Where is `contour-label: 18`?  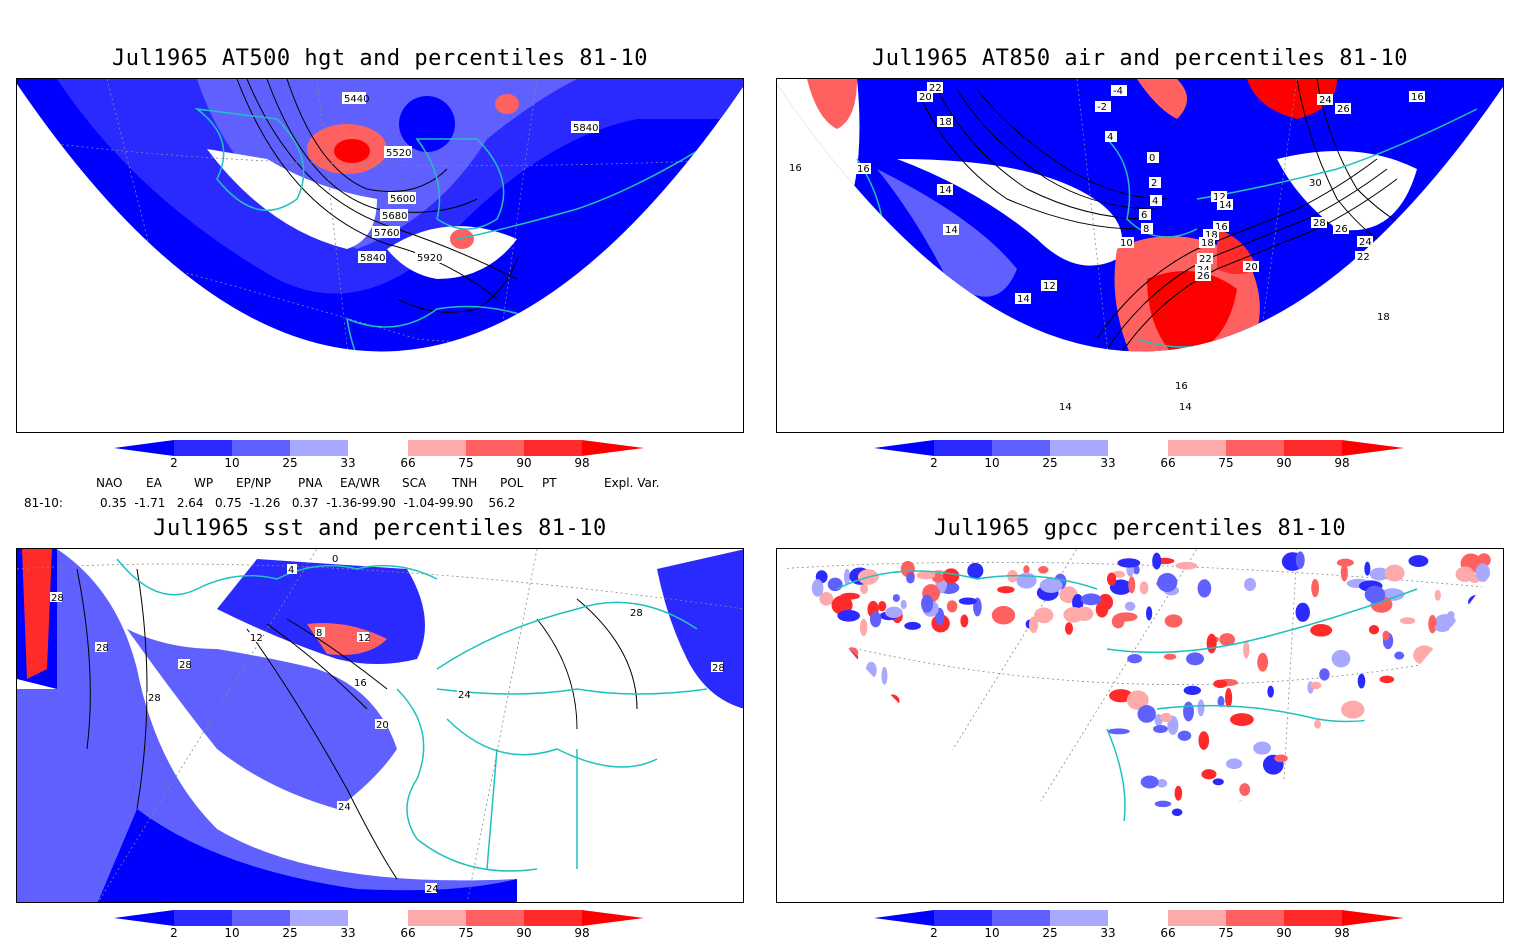
contour-label: 18 is located at coordinates (1211, 235).